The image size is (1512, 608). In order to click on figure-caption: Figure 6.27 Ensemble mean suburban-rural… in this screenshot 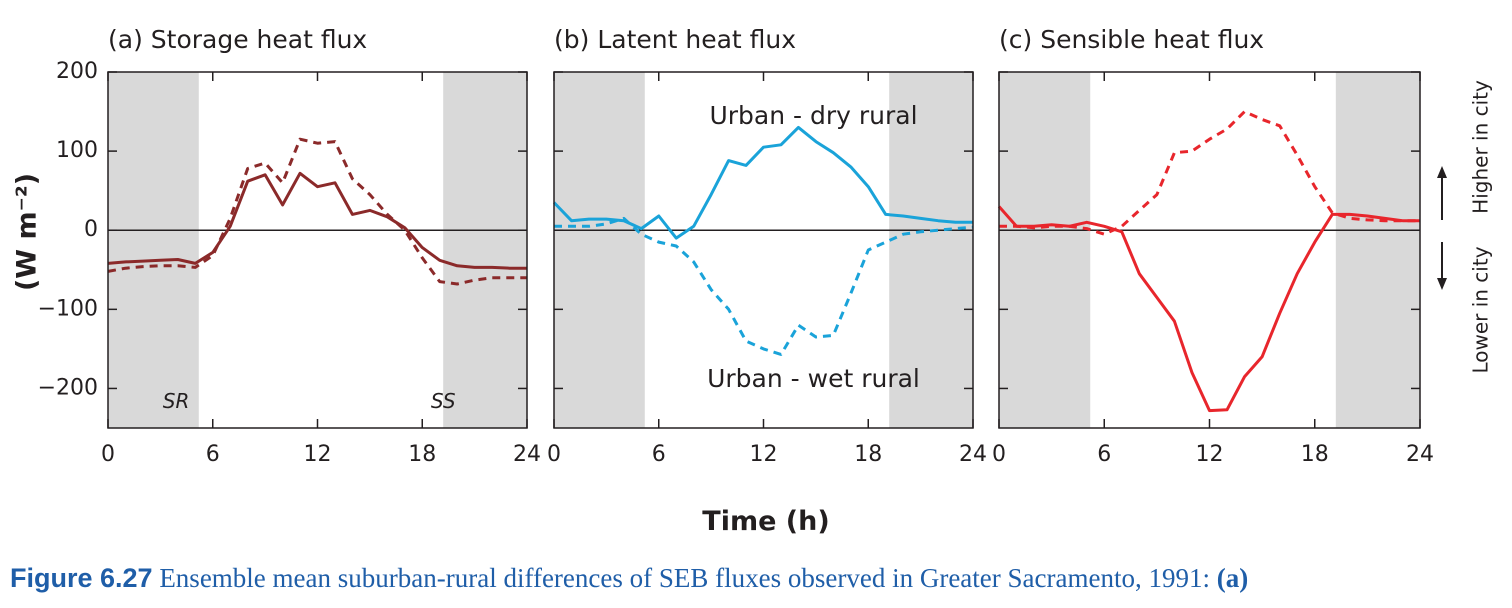, I will do `click(760, 578)`.